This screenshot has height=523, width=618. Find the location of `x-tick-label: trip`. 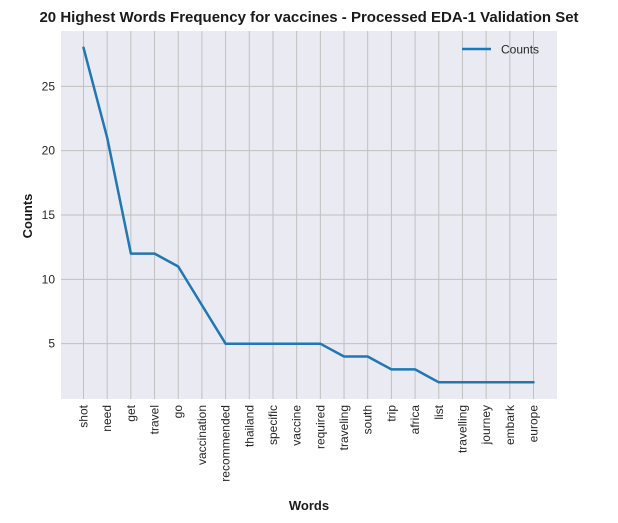

x-tick-label: trip is located at coordinates (391, 413).